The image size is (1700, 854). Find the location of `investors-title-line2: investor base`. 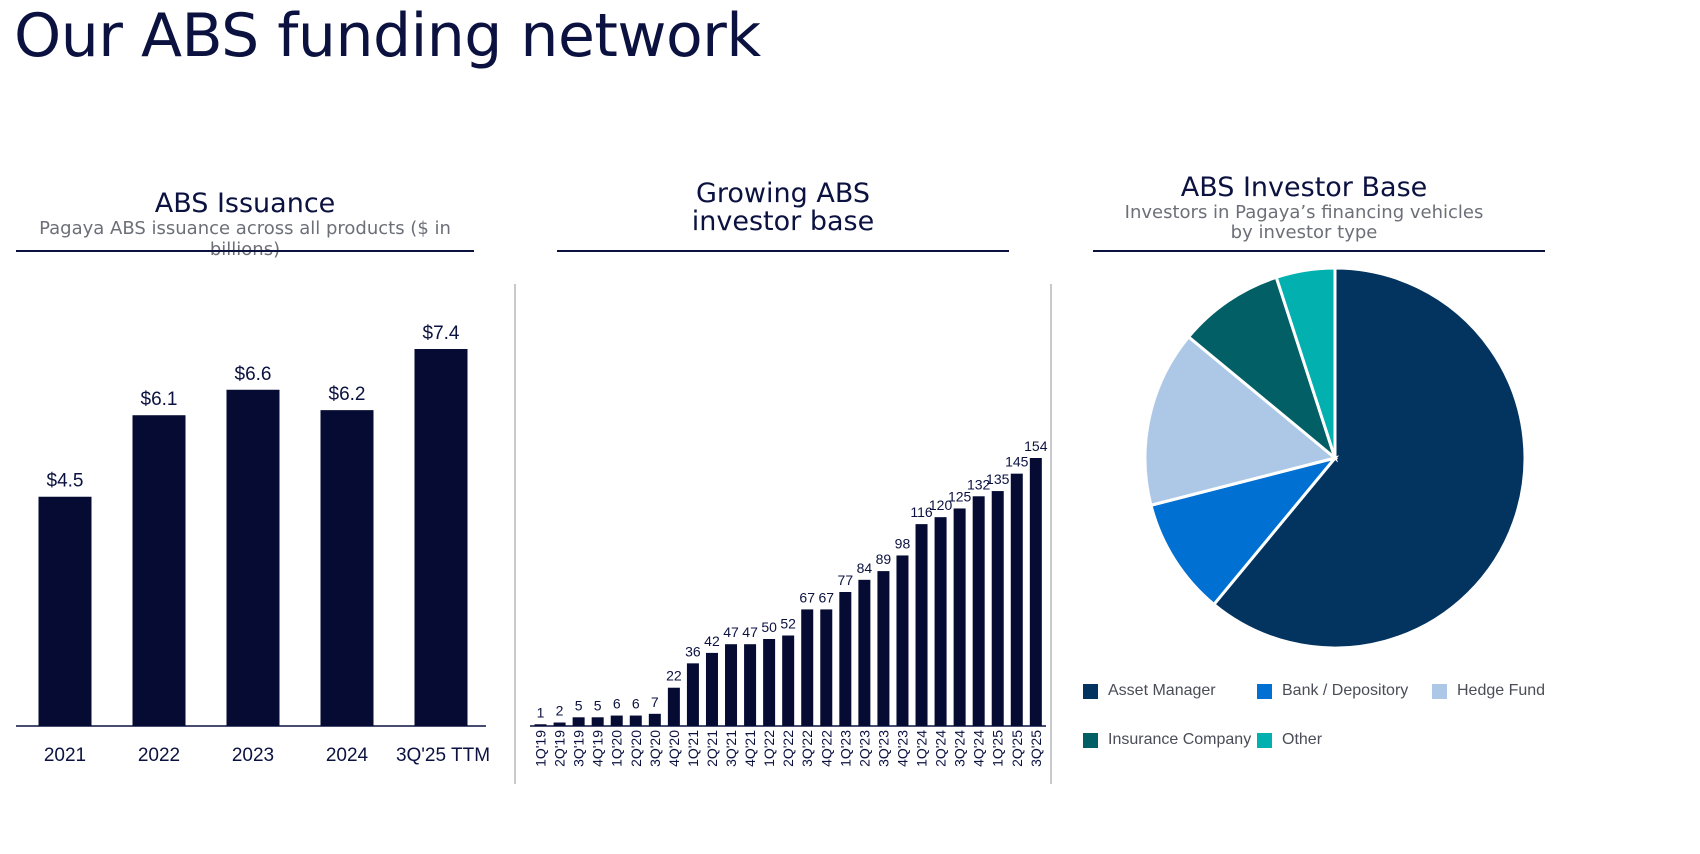

investors-title-line2: investor base is located at coordinates (783, 221).